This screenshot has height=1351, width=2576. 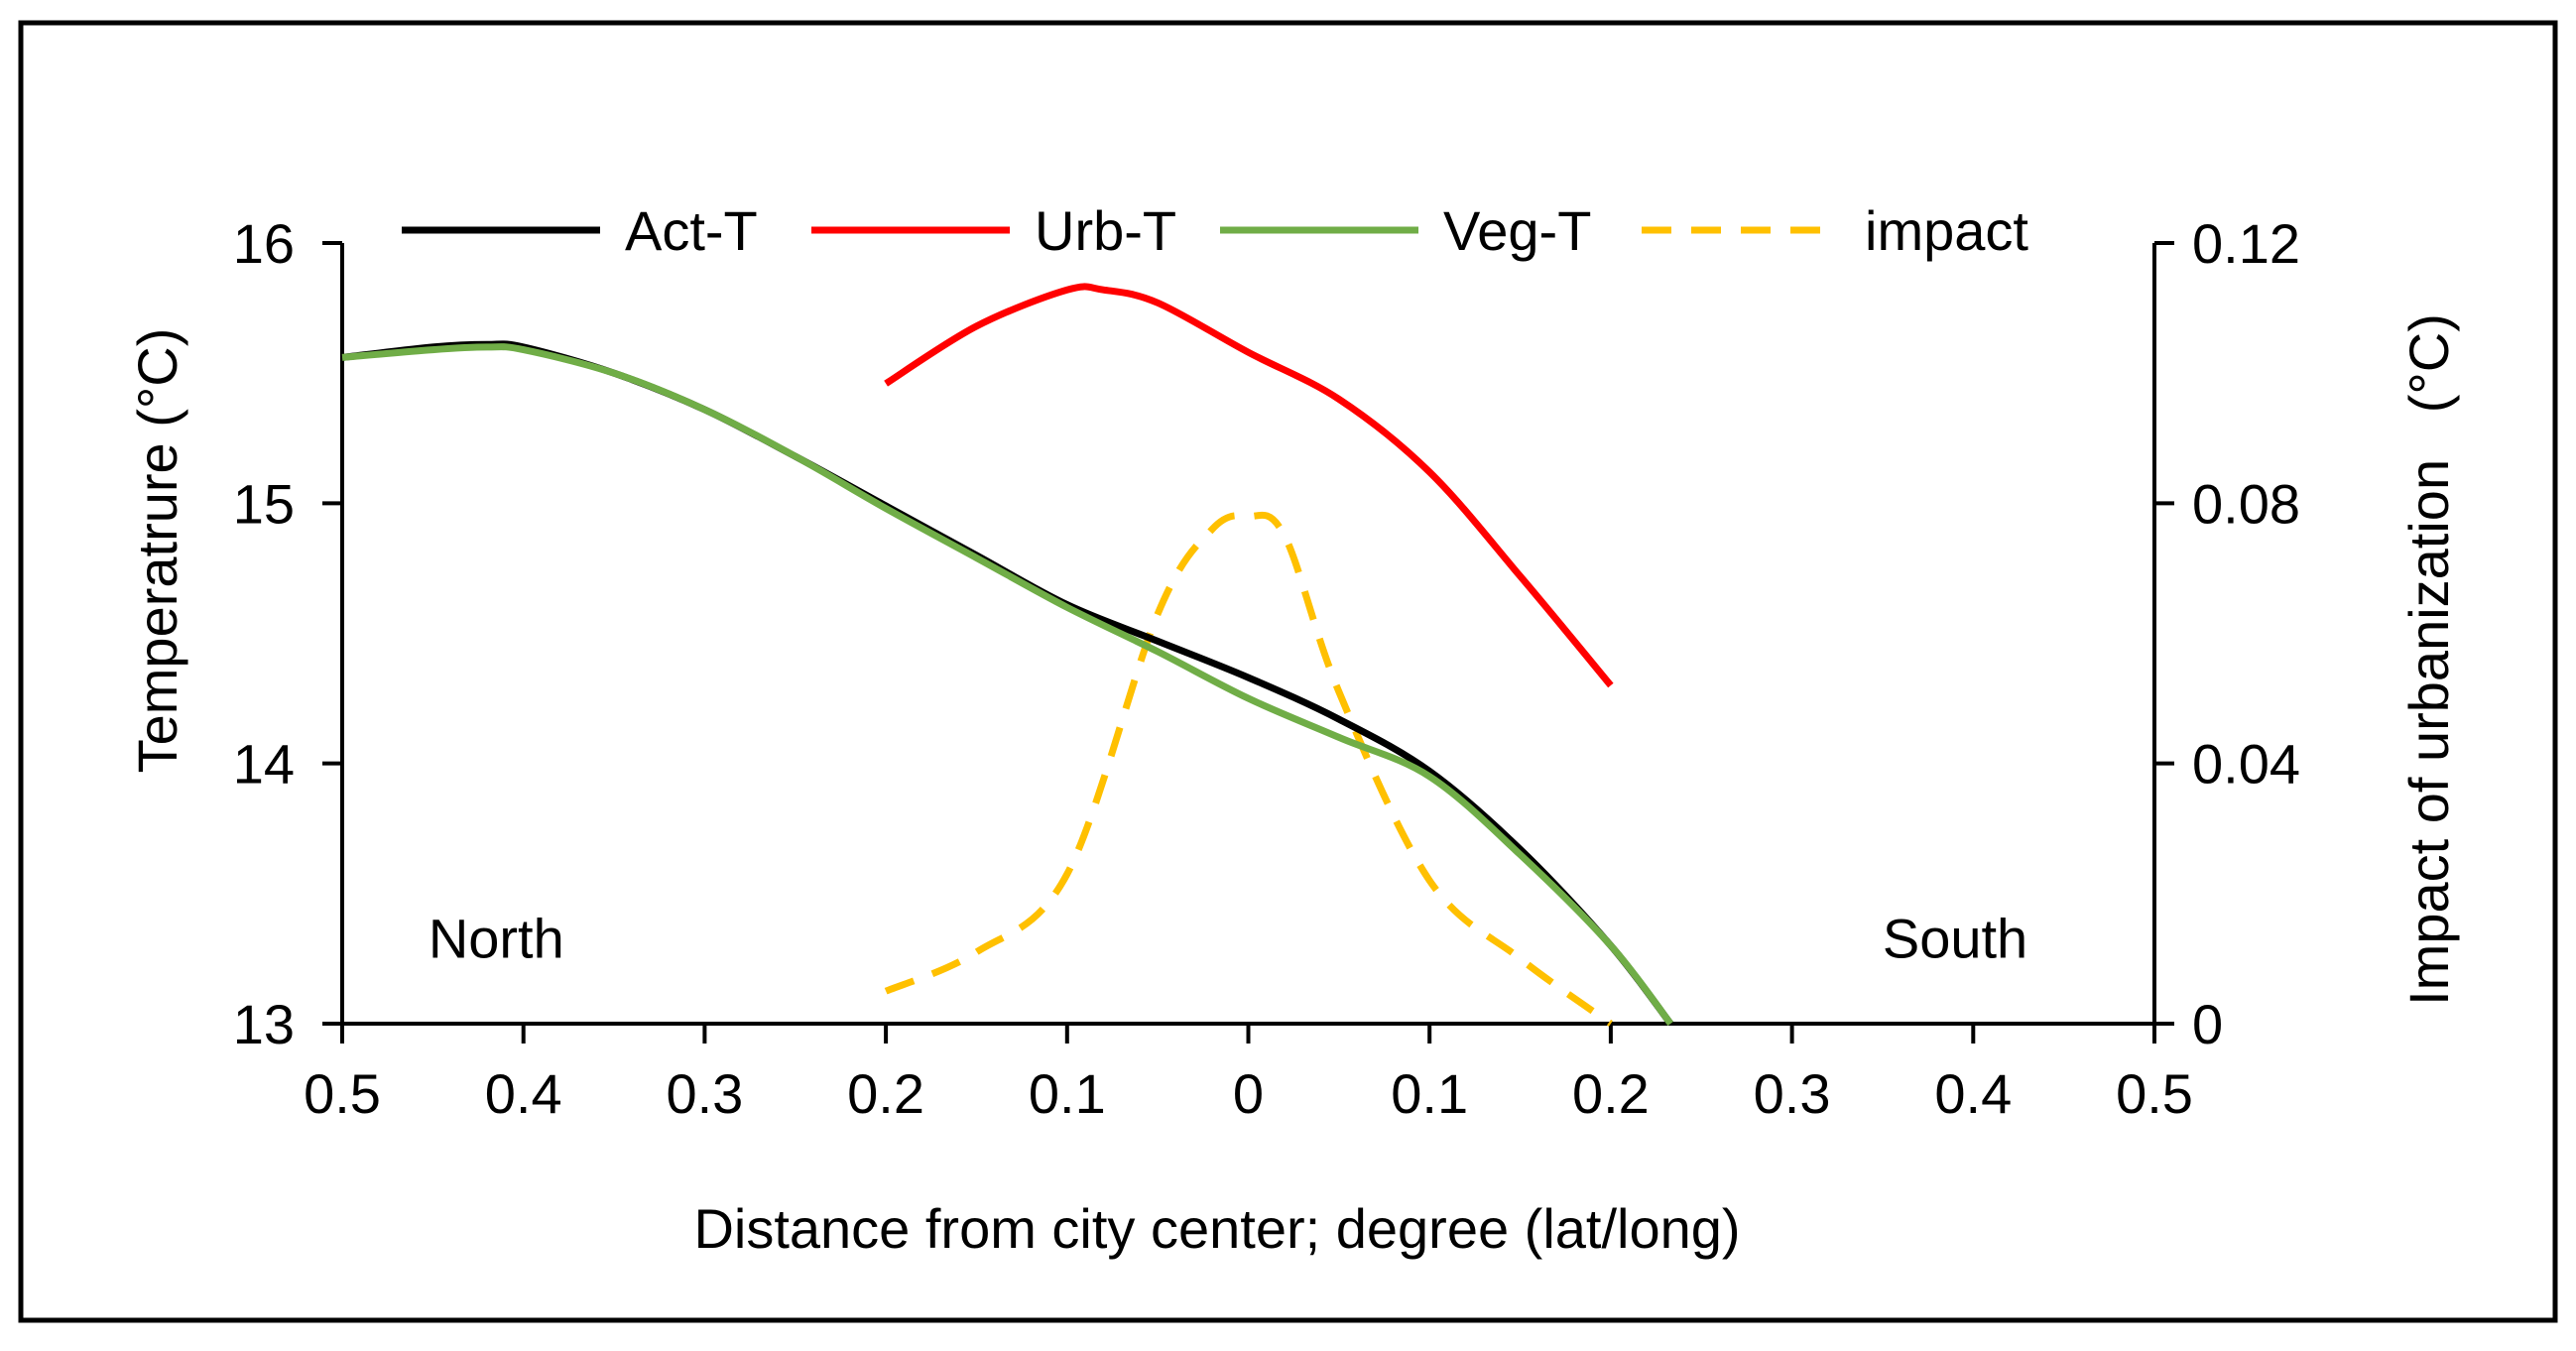 I want to click on legend-label-act-t: Act-T, so click(x=691, y=230).